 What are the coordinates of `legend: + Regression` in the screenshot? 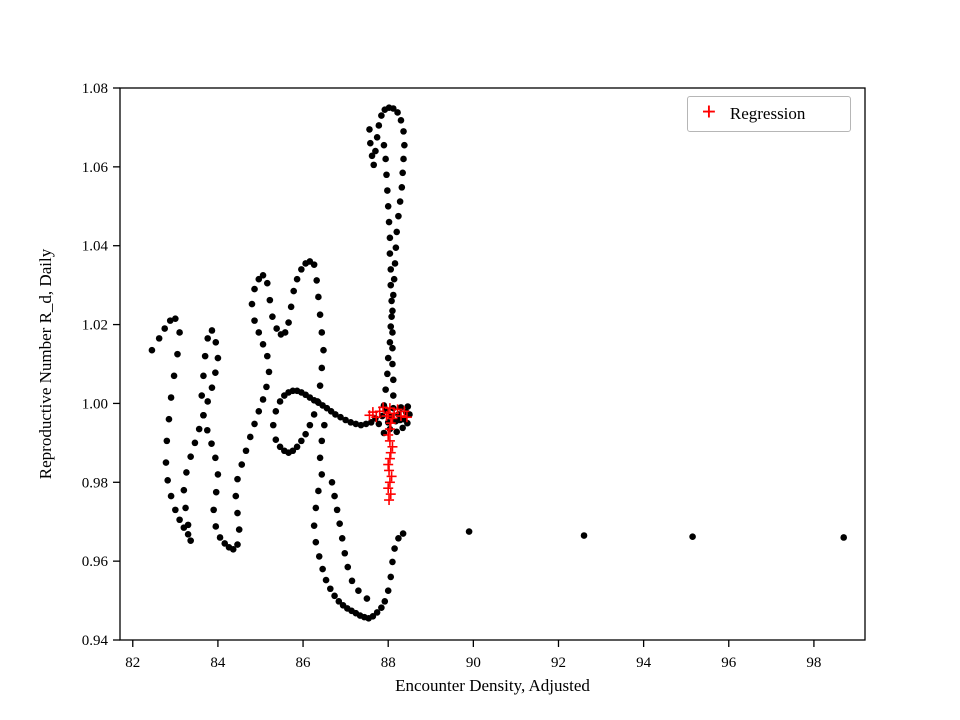 It's located at (769, 114).